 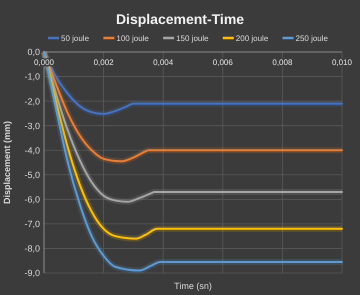 I want to click on x-tick-label: 0,006, so click(x=223, y=62).